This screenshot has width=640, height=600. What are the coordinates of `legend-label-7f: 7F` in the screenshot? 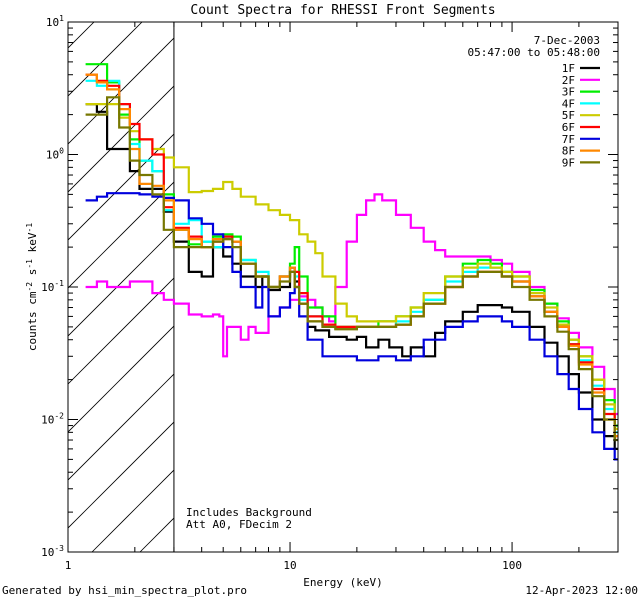 It's located at (568, 139).